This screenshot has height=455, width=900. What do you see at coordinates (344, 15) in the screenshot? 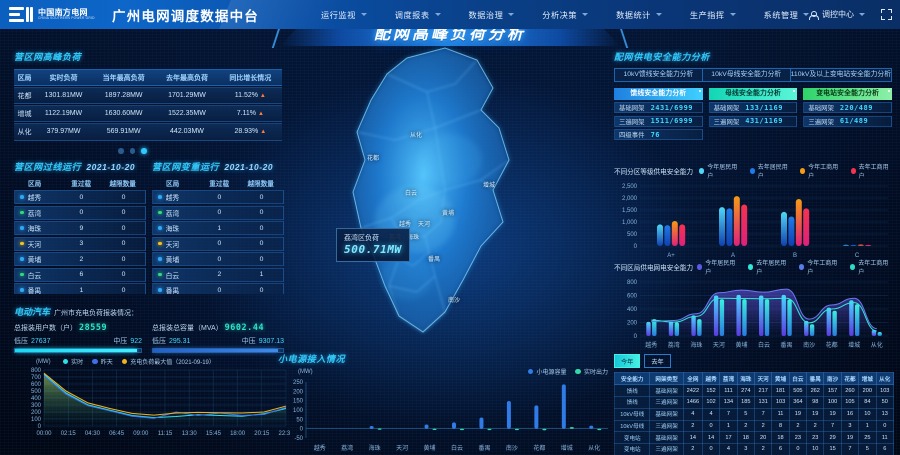
I see `menu-item-0: 运行监视` at bounding box center [344, 15].